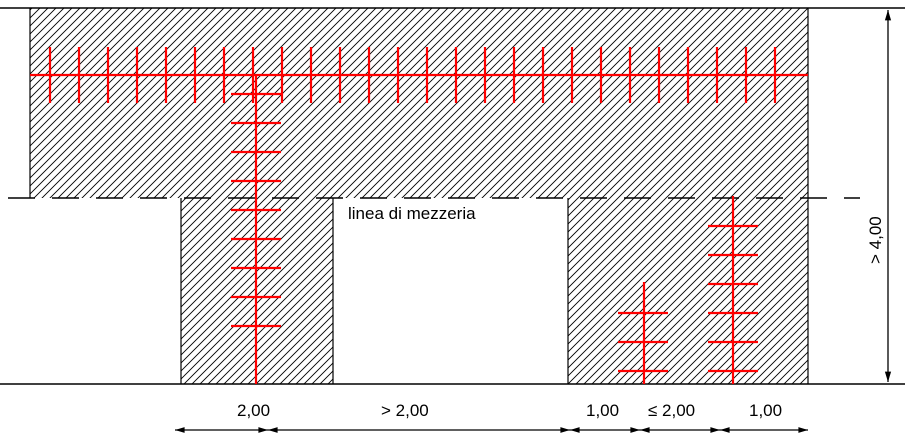 This screenshot has height=435, width=905. I want to click on dim-label-4: ≤ 2,00, so click(671, 410).